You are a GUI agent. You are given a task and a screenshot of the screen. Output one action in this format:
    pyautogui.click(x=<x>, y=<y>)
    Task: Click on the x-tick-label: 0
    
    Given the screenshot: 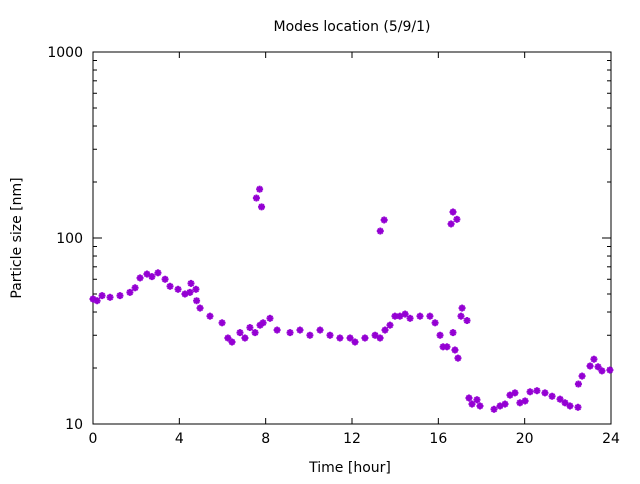 What is the action you would take?
    pyautogui.click(x=93, y=439)
    